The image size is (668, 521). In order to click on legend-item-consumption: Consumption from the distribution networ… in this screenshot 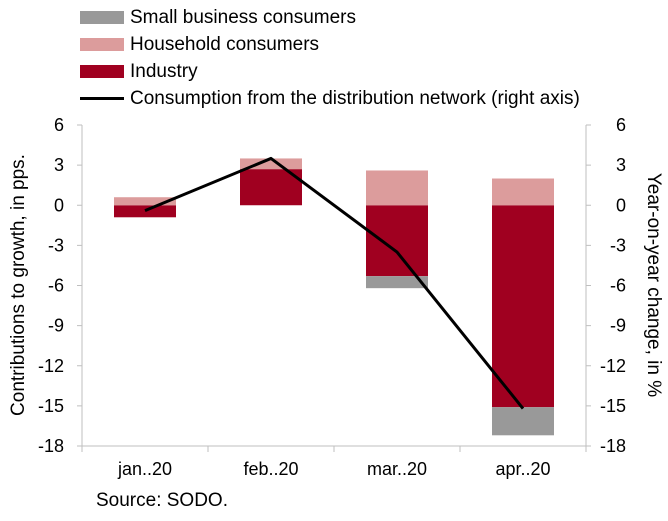, I will do `click(330, 98)`.